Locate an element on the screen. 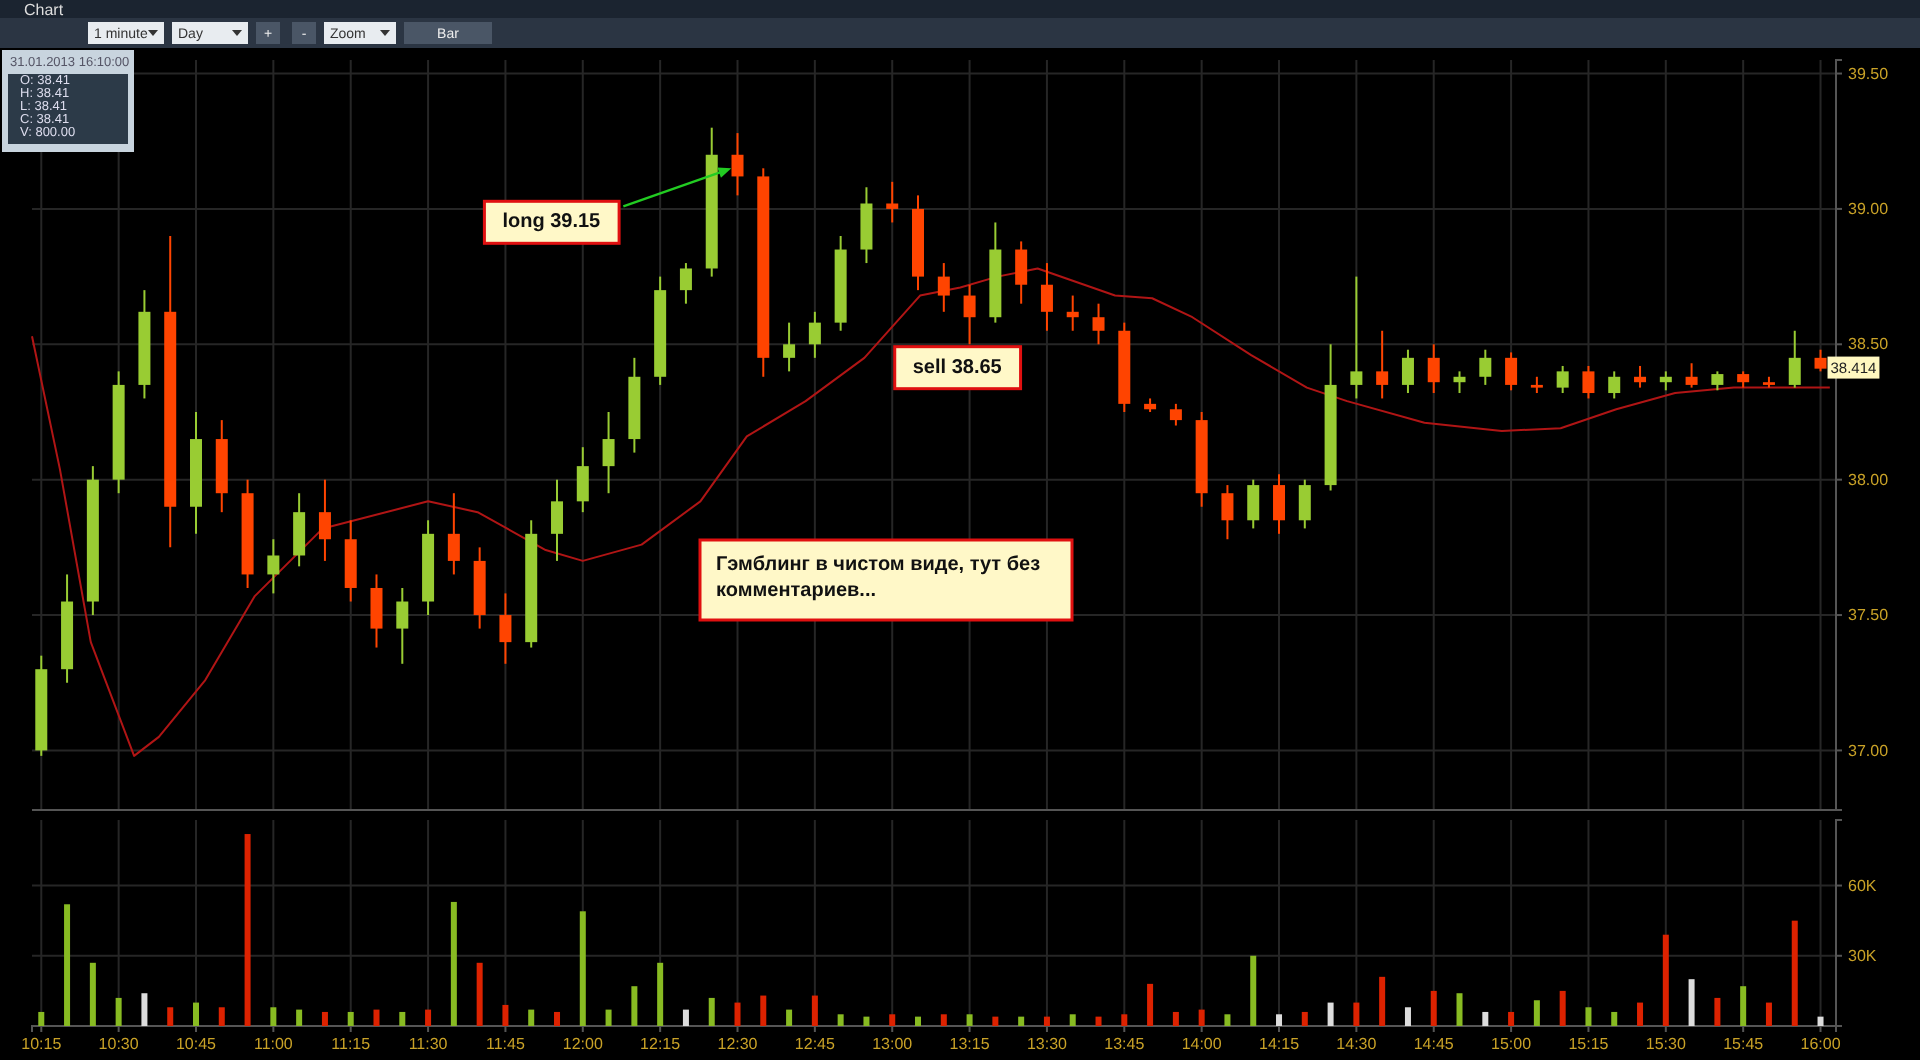 The height and width of the screenshot is (1060, 1920). x-tick-label: 10:45 is located at coordinates (196, 1044).